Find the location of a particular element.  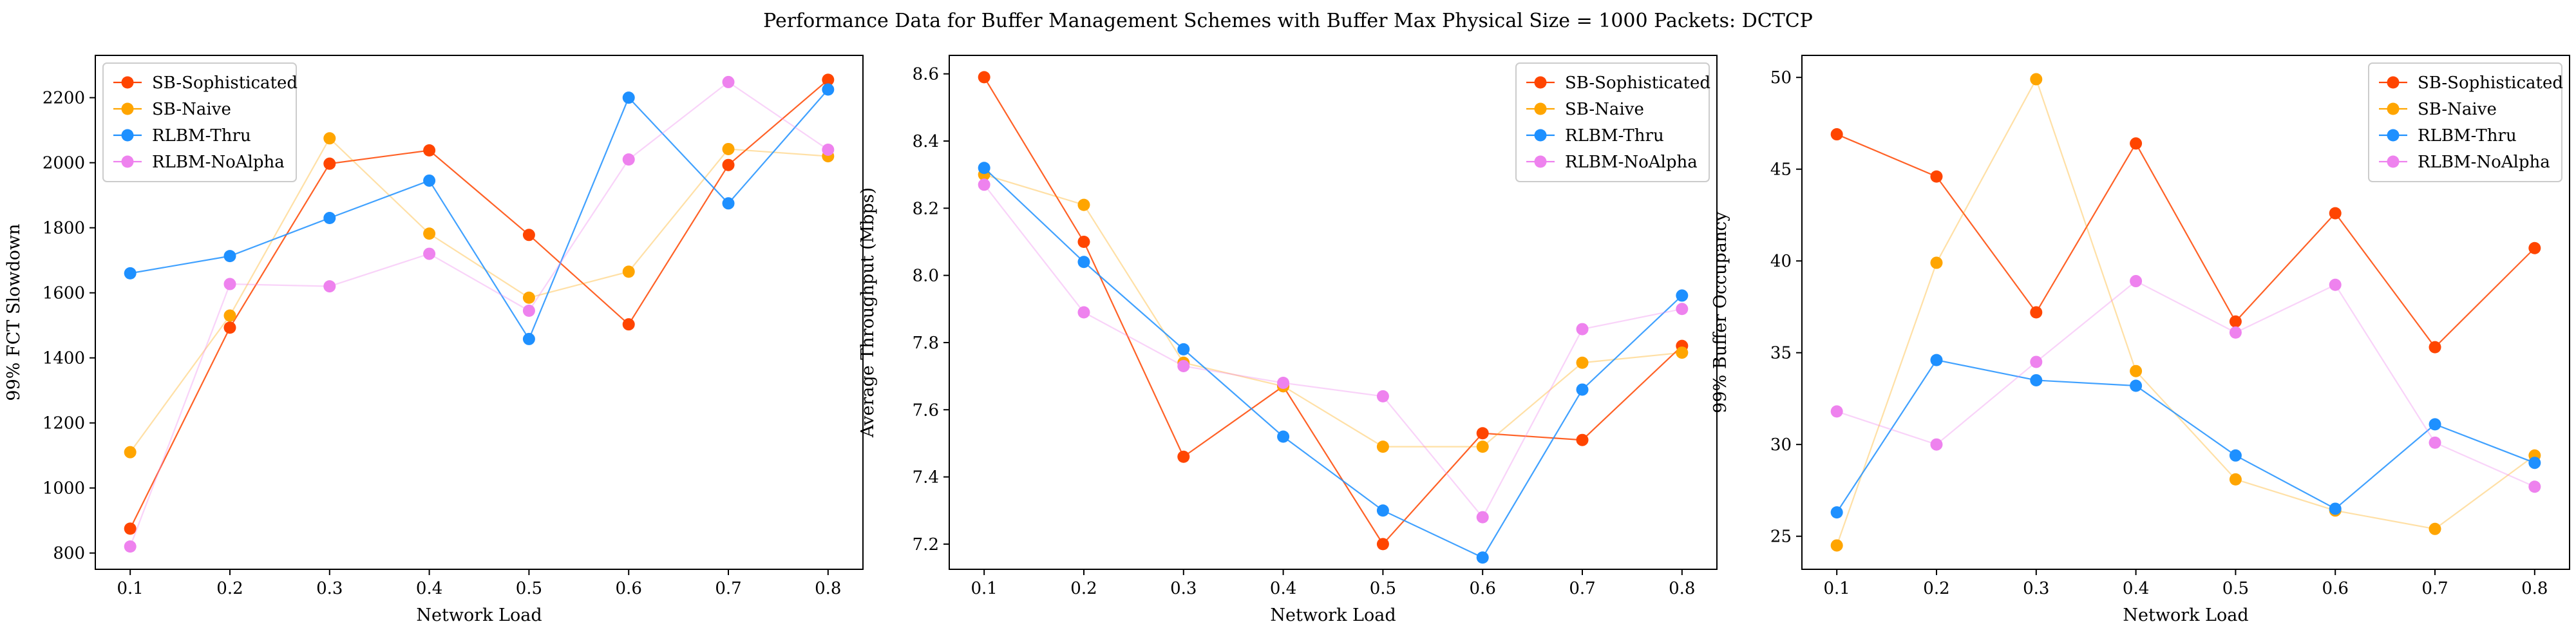

y-tick-label: 1800 is located at coordinates (64, 229).